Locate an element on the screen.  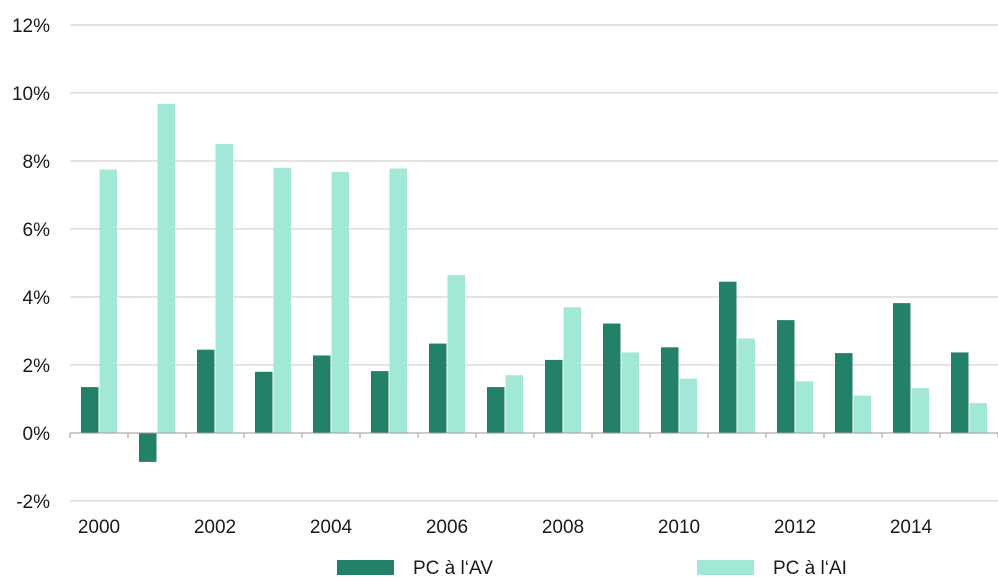
bar-series-2-2004 is located at coordinates (340, 302).